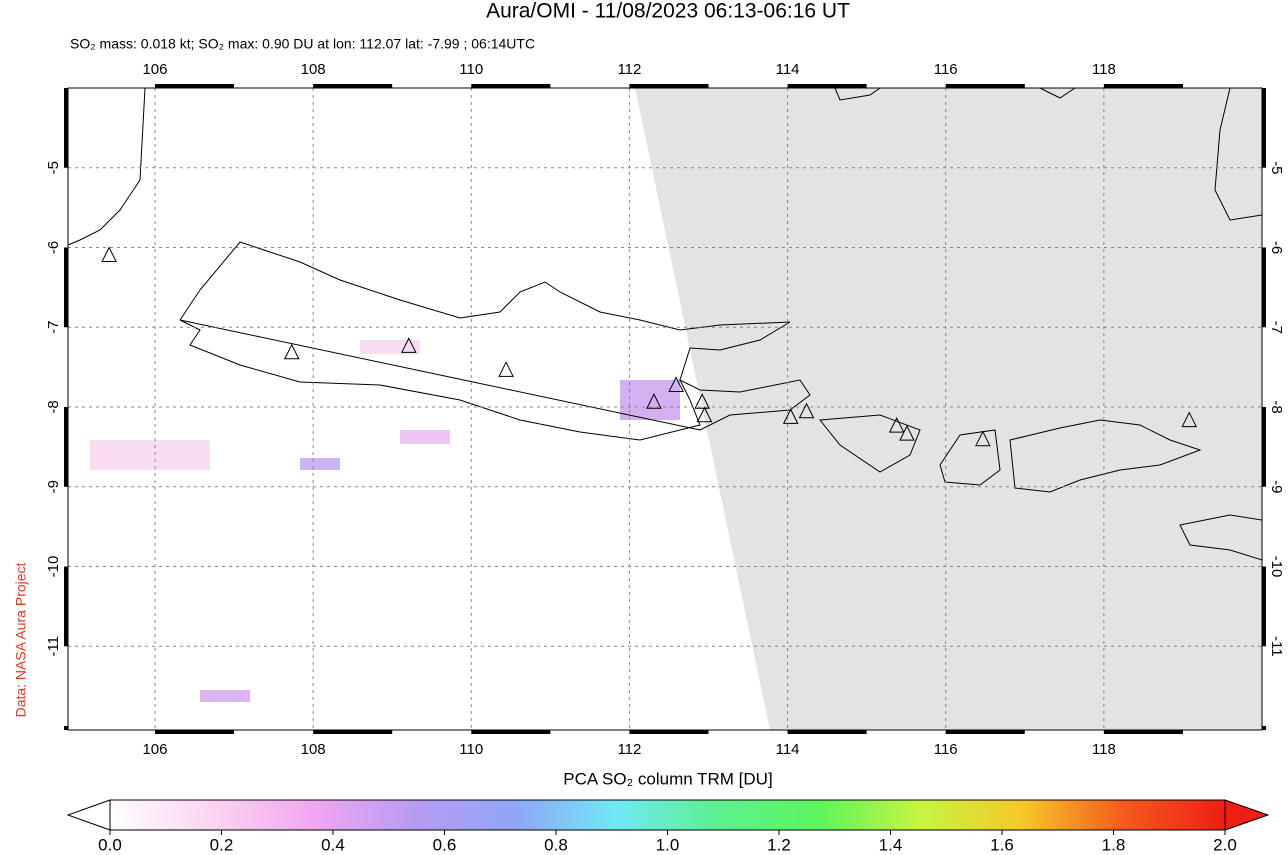  Describe the element at coordinates (53, 406) in the screenshot. I see `y-tick-label-left: -8` at that location.